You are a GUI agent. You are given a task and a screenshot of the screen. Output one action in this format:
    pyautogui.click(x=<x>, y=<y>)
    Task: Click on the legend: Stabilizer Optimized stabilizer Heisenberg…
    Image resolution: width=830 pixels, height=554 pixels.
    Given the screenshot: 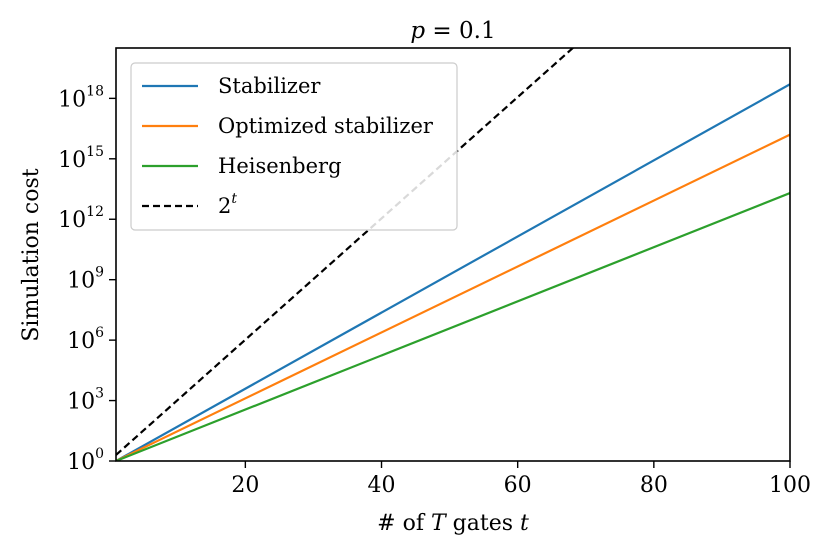 What is the action you would take?
    pyautogui.click(x=294, y=146)
    